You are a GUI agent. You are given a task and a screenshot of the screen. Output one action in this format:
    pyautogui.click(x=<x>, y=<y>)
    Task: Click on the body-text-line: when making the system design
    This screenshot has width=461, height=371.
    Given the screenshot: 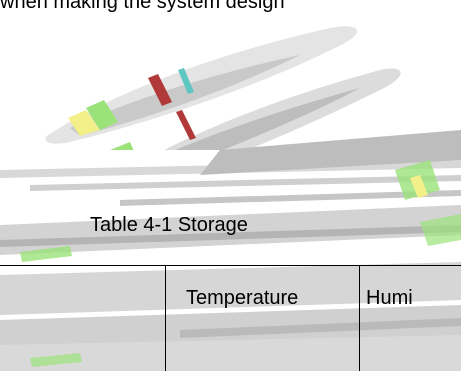 What is the action you would take?
    pyautogui.click(x=142, y=6)
    